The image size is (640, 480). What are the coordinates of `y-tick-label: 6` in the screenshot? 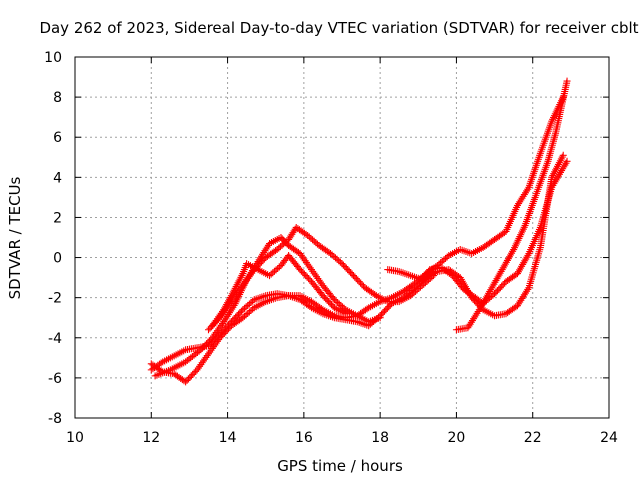 It's located at (57, 138).